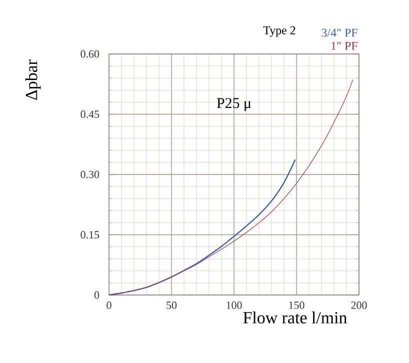 This screenshot has width=409, height=363. What do you see at coordinates (296, 305) in the screenshot?
I see `x-tick-label: 150` at bounding box center [296, 305].